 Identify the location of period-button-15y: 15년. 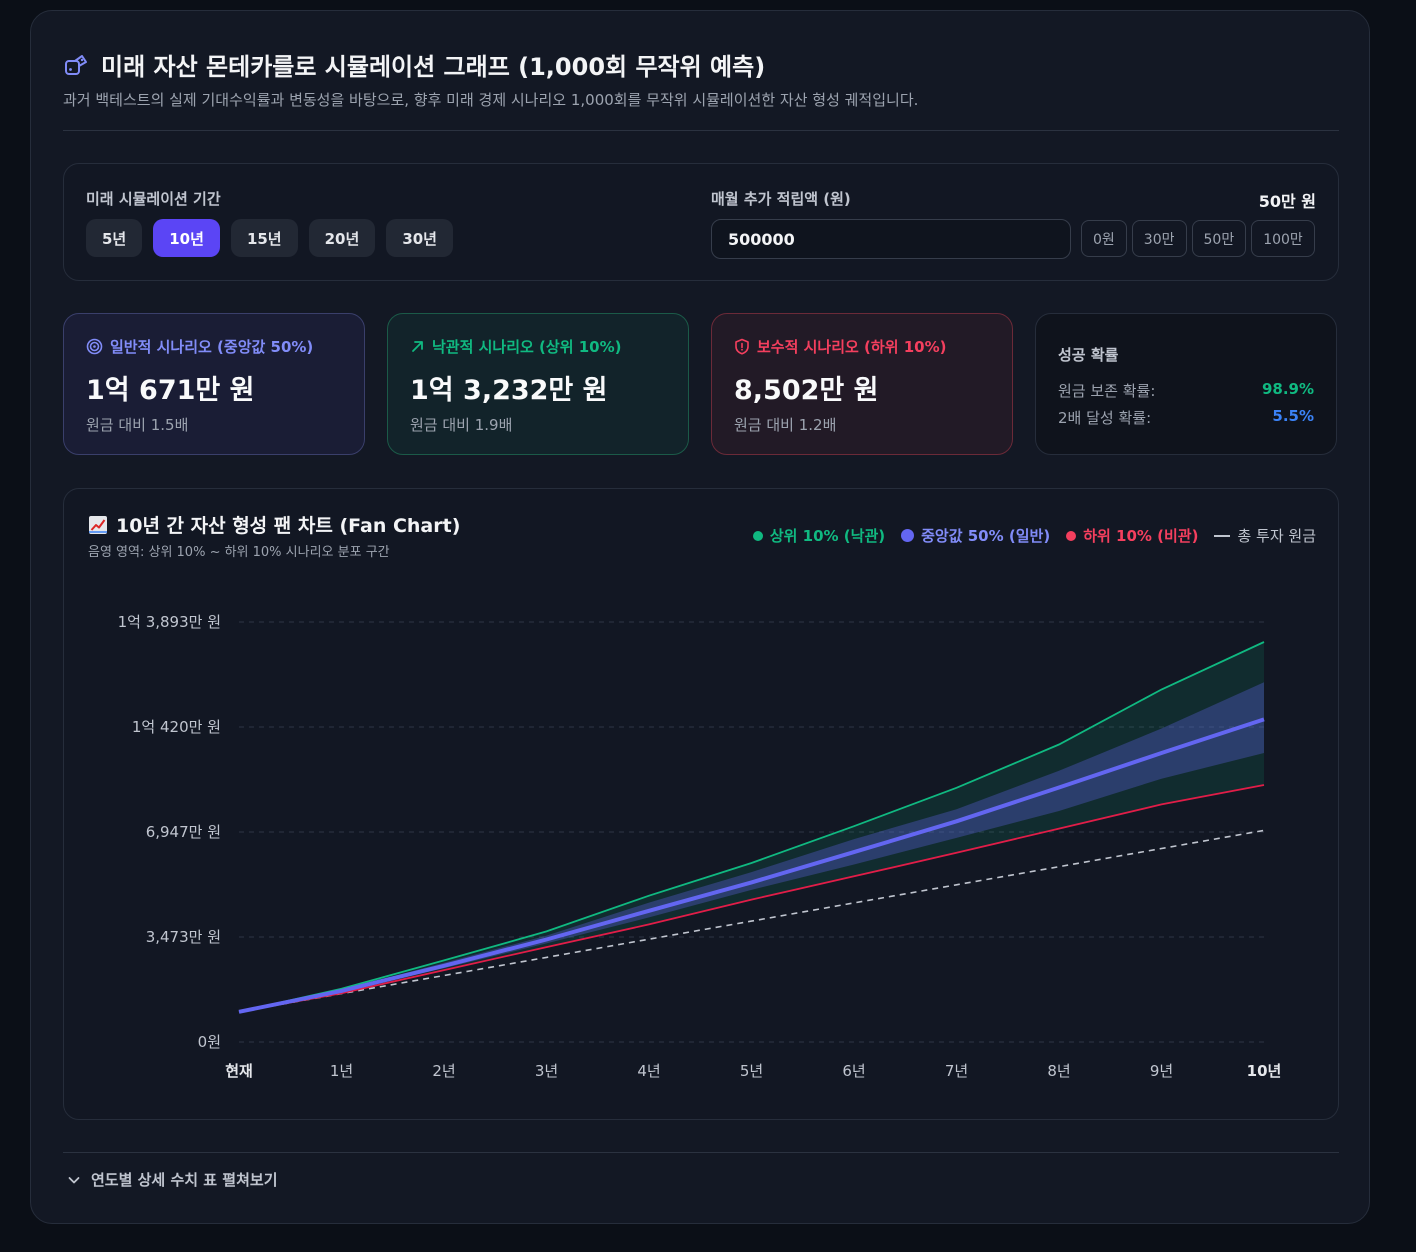
(264, 238).